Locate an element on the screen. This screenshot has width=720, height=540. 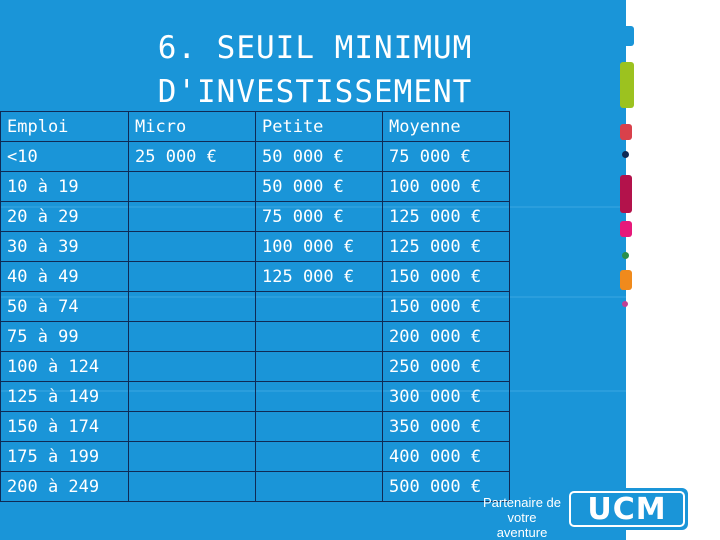
right-decor-panel is located at coordinates (673, 270).